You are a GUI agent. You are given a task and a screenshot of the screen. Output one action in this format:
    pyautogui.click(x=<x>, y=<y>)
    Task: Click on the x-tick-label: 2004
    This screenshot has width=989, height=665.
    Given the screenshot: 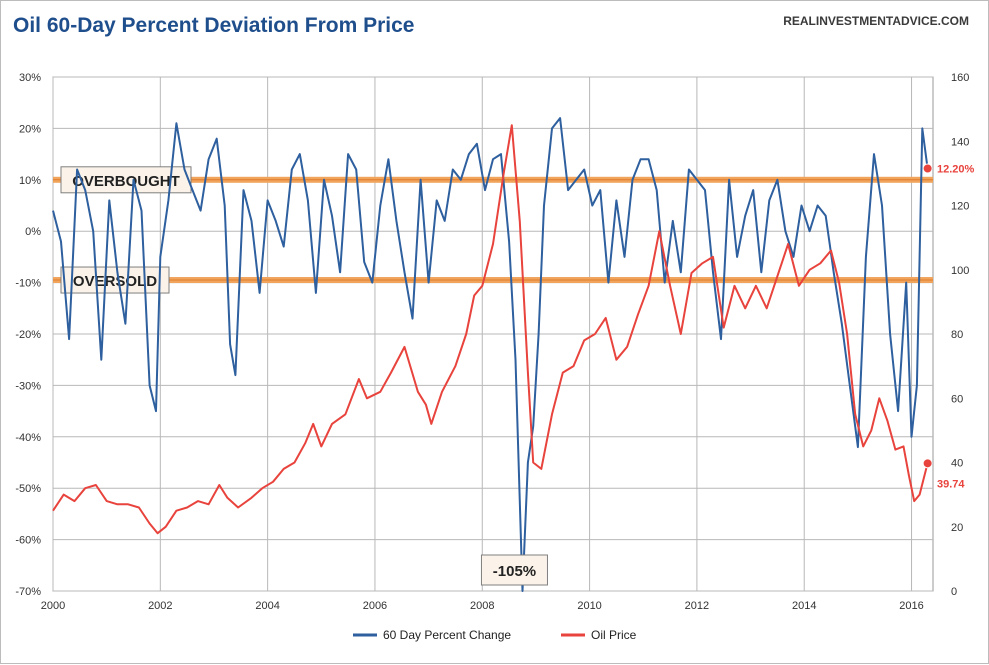 What is the action you would take?
    pyautogui.click(x=267, y=606)
    